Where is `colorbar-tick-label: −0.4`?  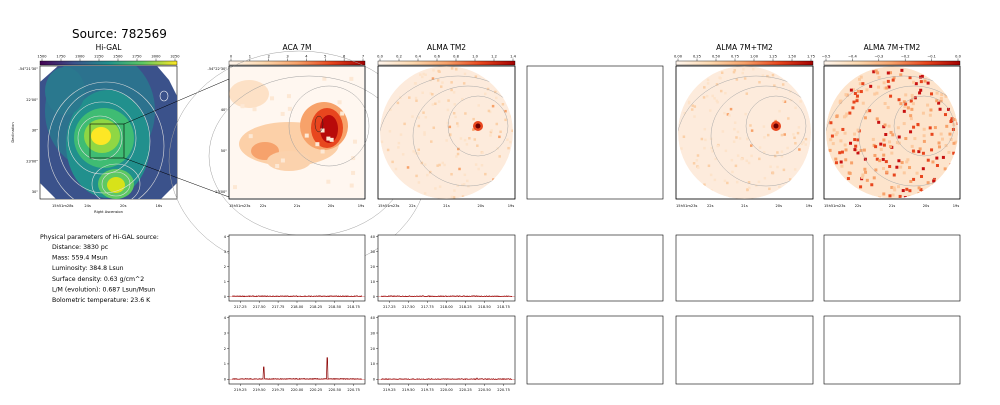
colorbar-tick-label: −0.4 is located at coordinates (852, 57).